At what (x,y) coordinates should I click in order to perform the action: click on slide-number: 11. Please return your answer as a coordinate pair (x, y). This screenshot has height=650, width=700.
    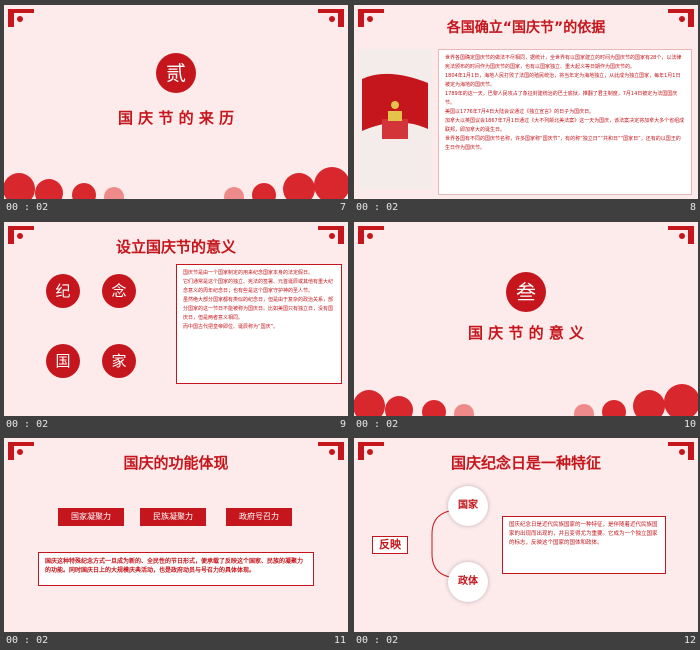
    Looking at the image, I should click on (339, 640).